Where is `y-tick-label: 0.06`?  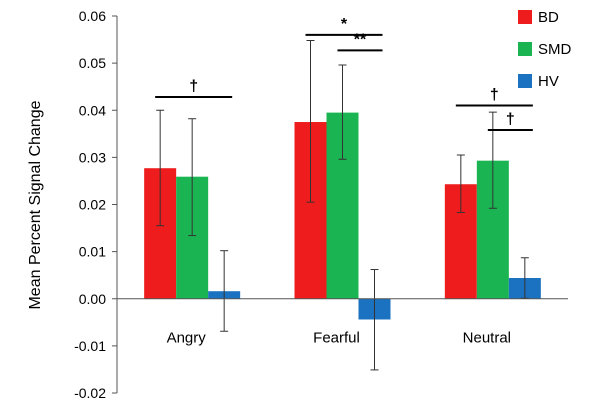
y-tick-label: 0.06 is located at coordinates (92, 16).